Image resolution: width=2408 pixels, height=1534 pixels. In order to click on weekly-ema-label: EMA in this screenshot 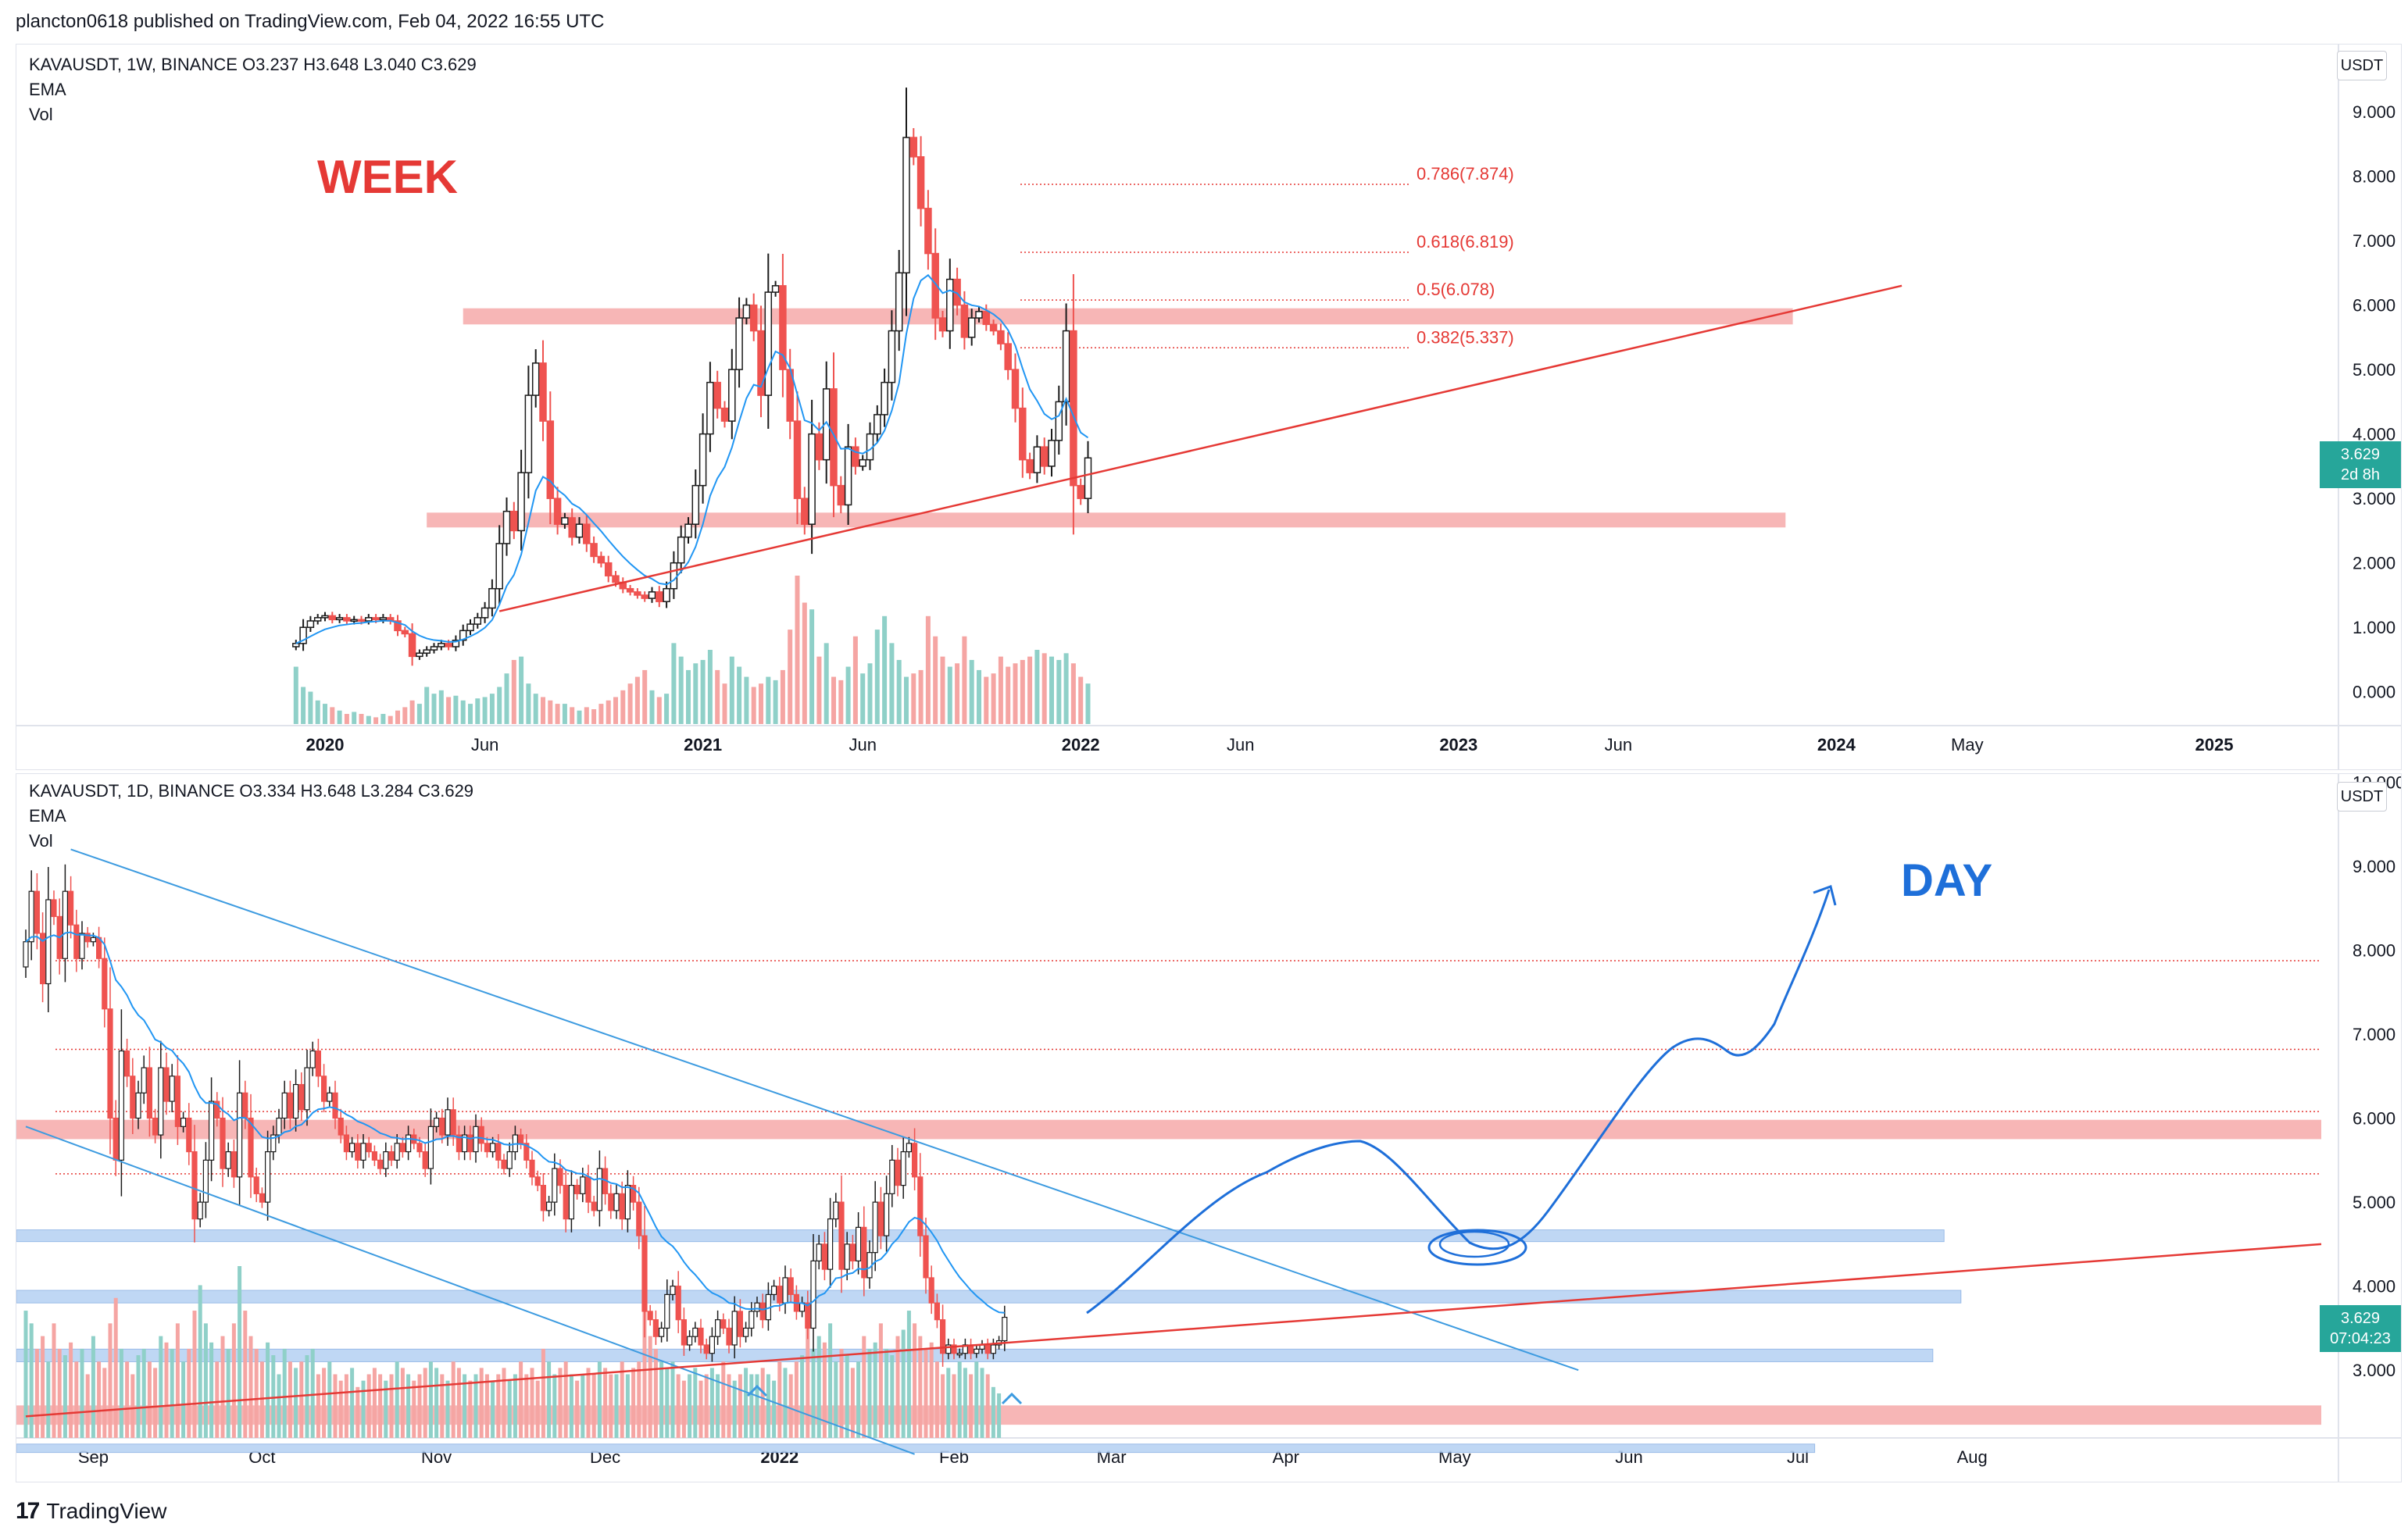, I will do `click(47, 90)`.